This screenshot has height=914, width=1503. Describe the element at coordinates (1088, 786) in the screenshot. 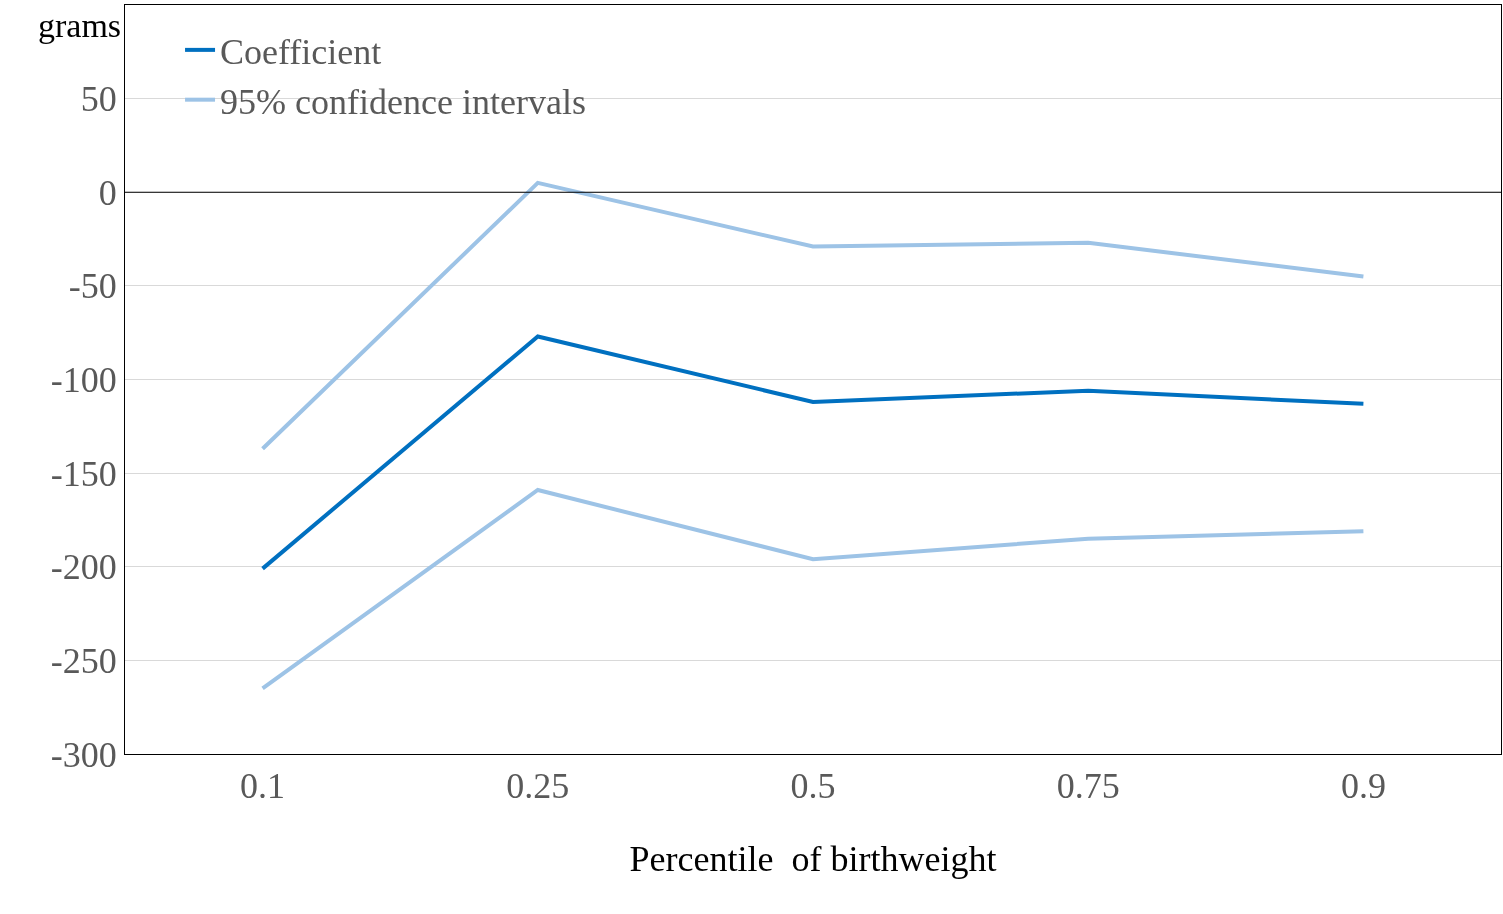

I see `x-tick-label: 0.75` at that location.